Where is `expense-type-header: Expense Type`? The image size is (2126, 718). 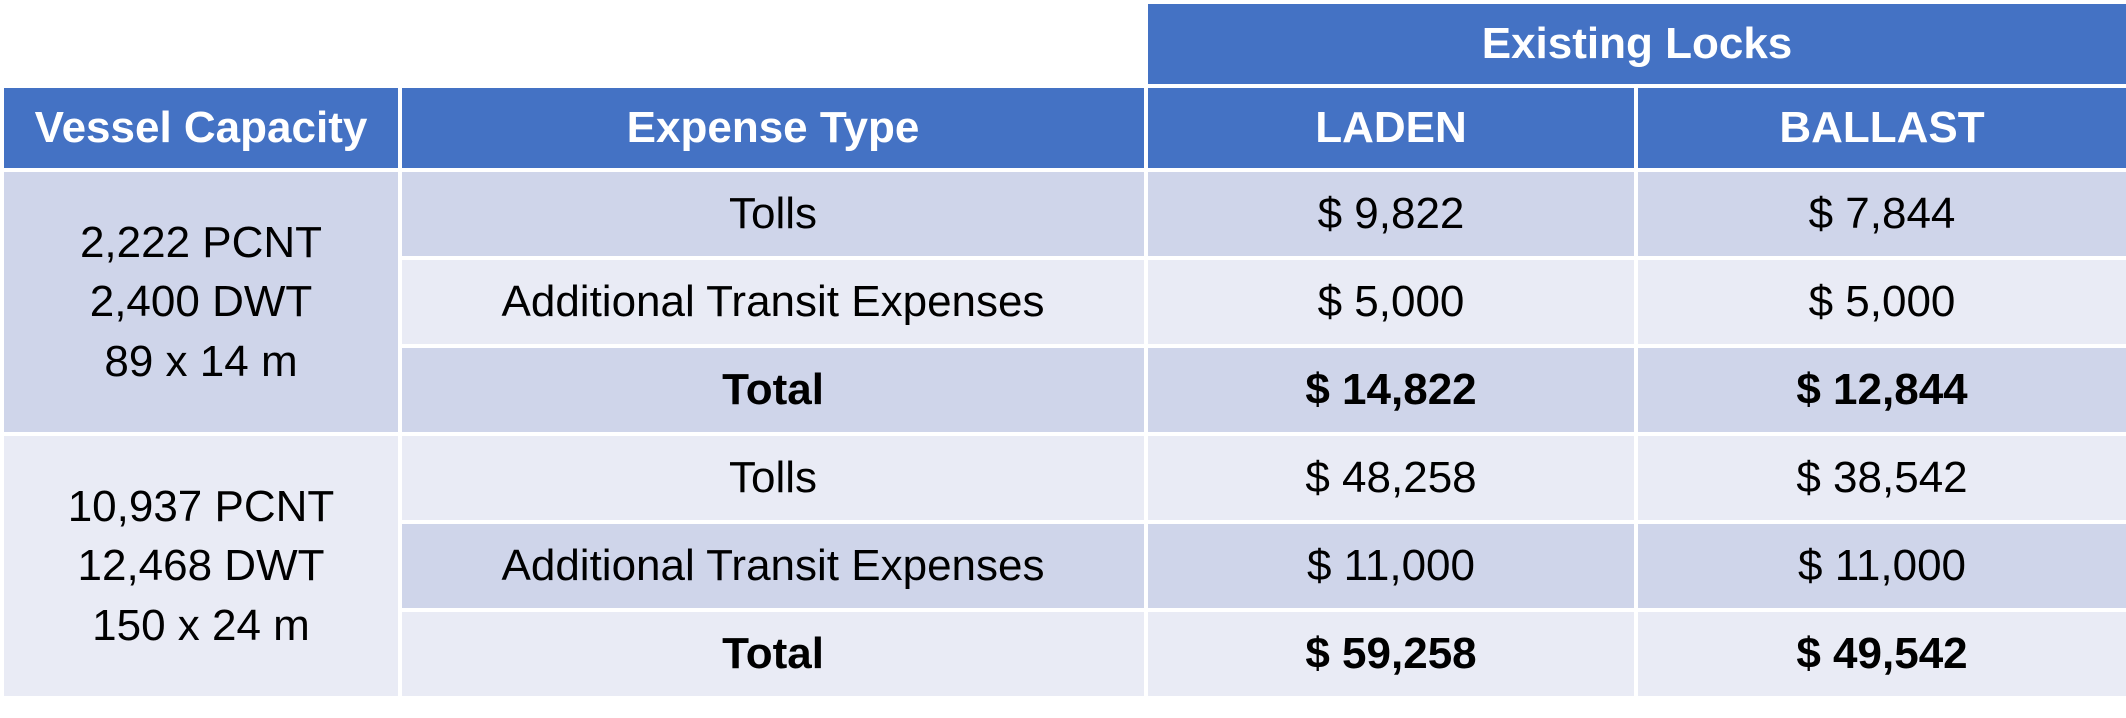 expense-type-header: Expense Type is located at coordinates (773, 128).